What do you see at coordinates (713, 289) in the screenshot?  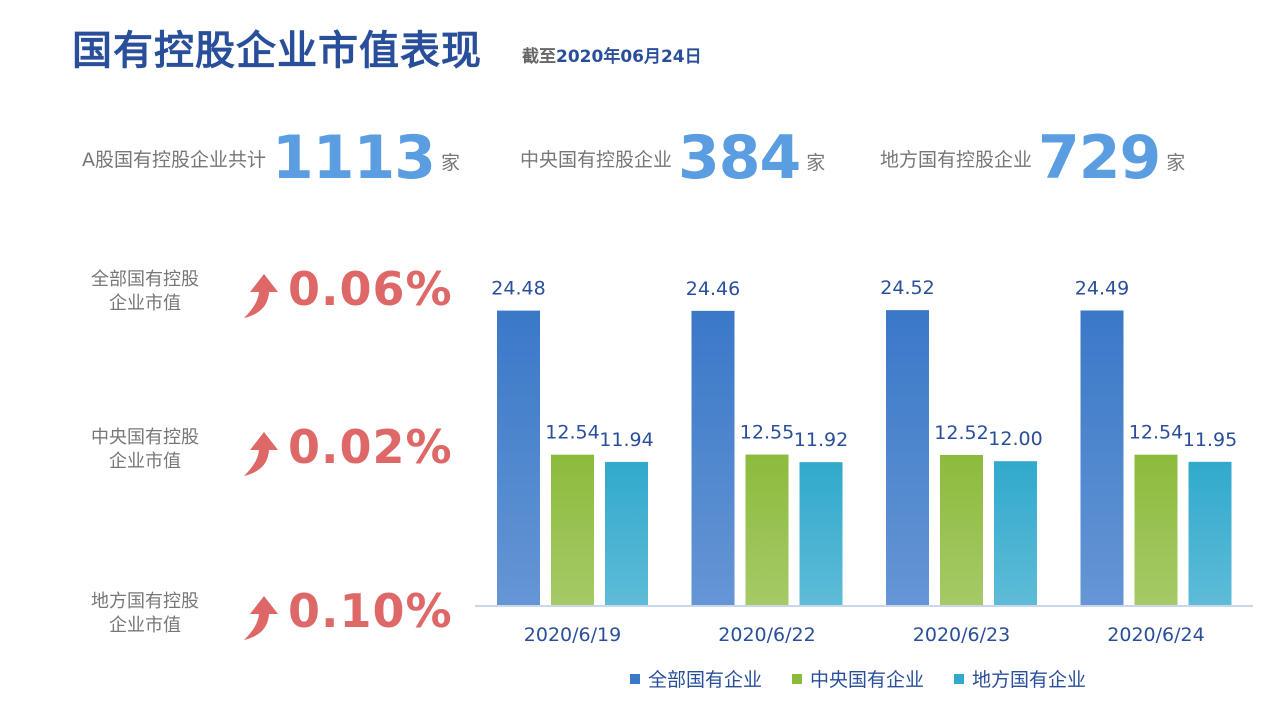 I see `data-label: 24.46` at bounding box center [713, 289].